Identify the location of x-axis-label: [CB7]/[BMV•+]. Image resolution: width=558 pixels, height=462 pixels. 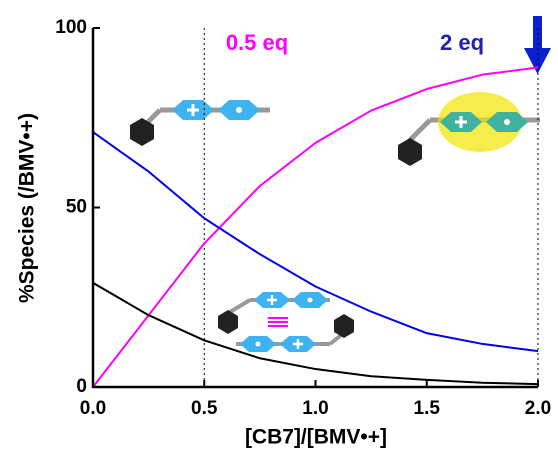
(316, 437).